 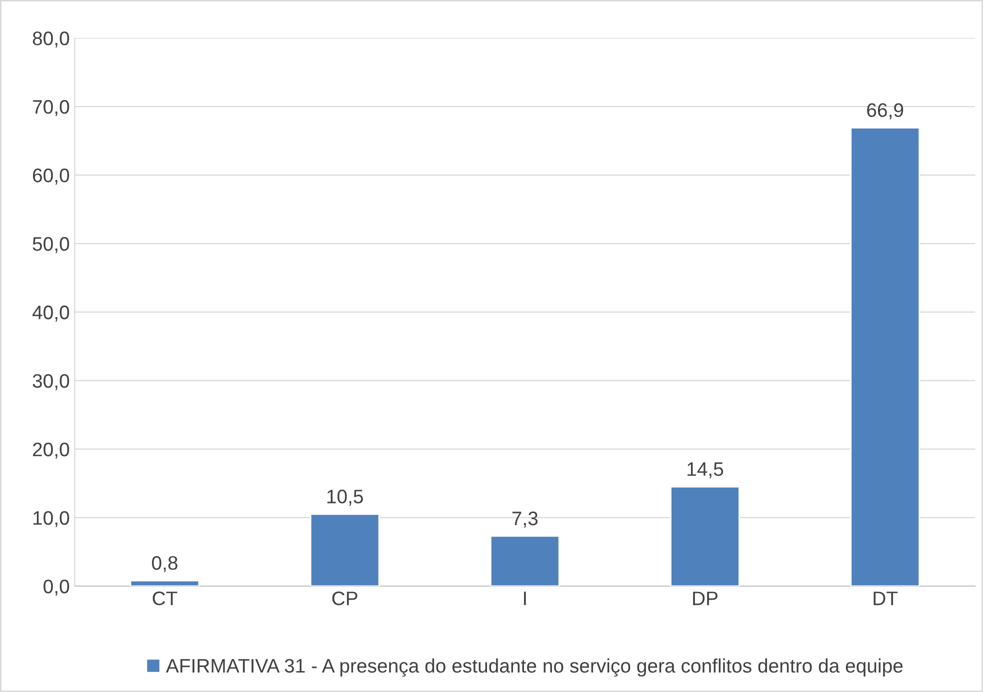 What do you see at coordinates (886, 599) in the screenshot?
I see `x-tick-label: DT` at bounding box center [886, 599].